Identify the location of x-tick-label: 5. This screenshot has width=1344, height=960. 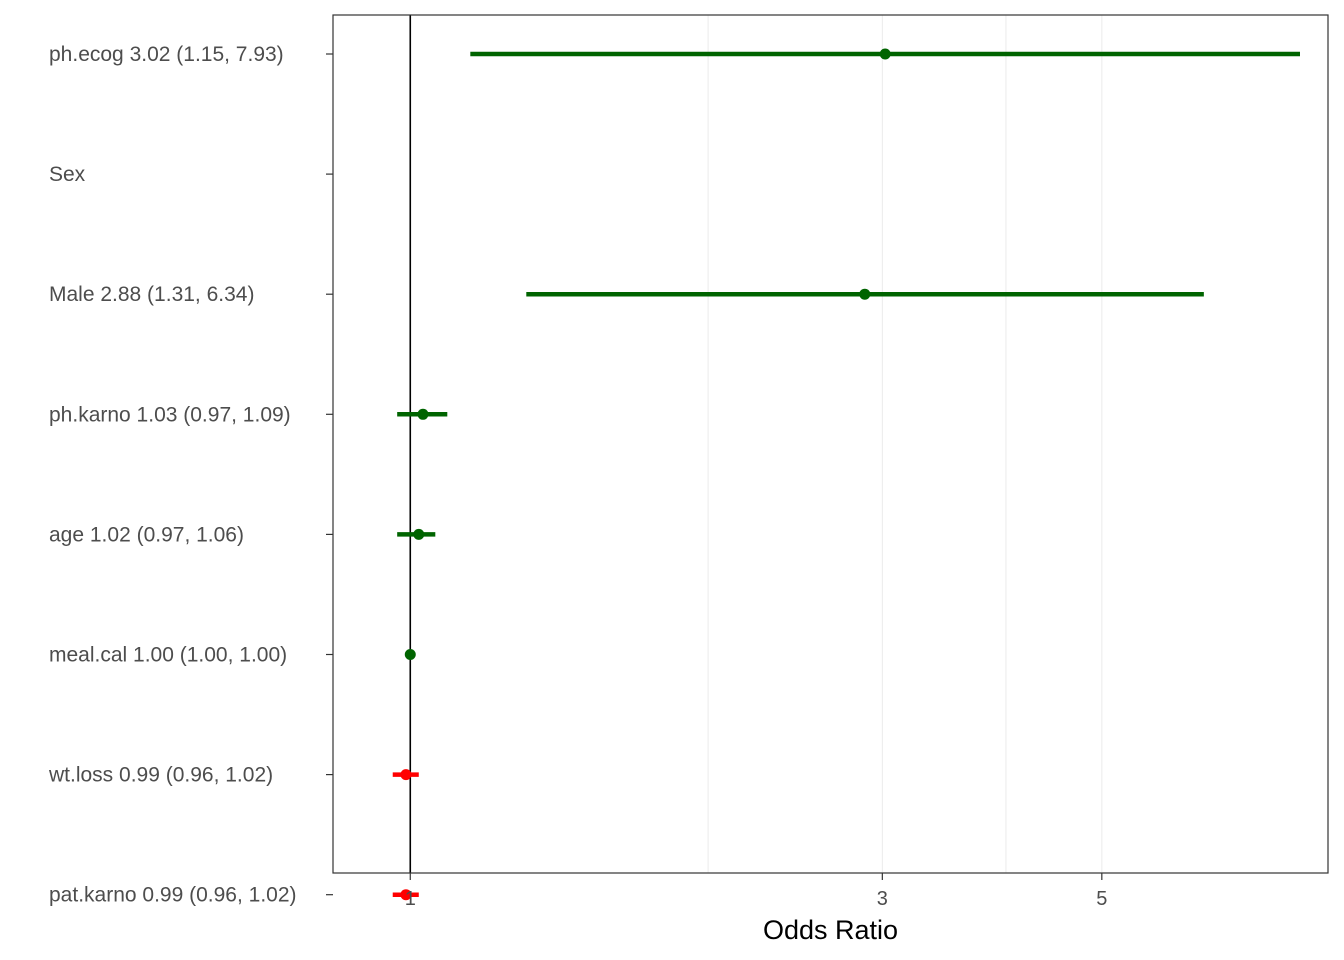
(1101, 899).